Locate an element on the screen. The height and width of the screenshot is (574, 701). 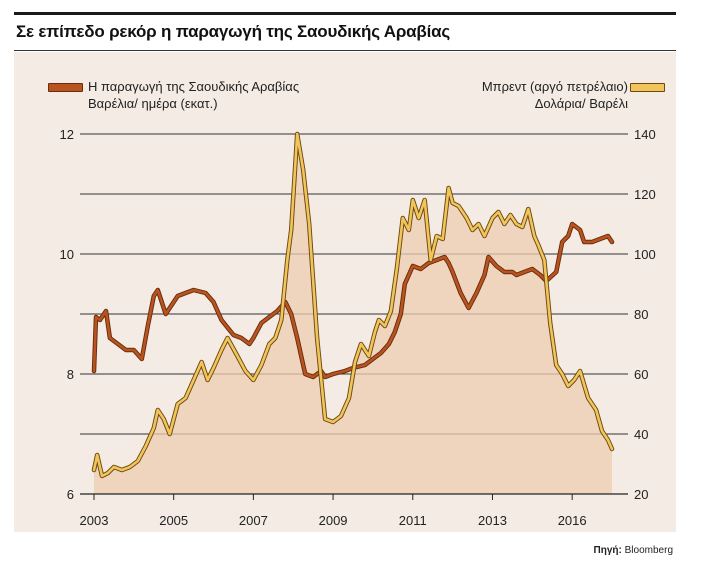
source-value: Bloomberg is located at coordinates (648, 550).